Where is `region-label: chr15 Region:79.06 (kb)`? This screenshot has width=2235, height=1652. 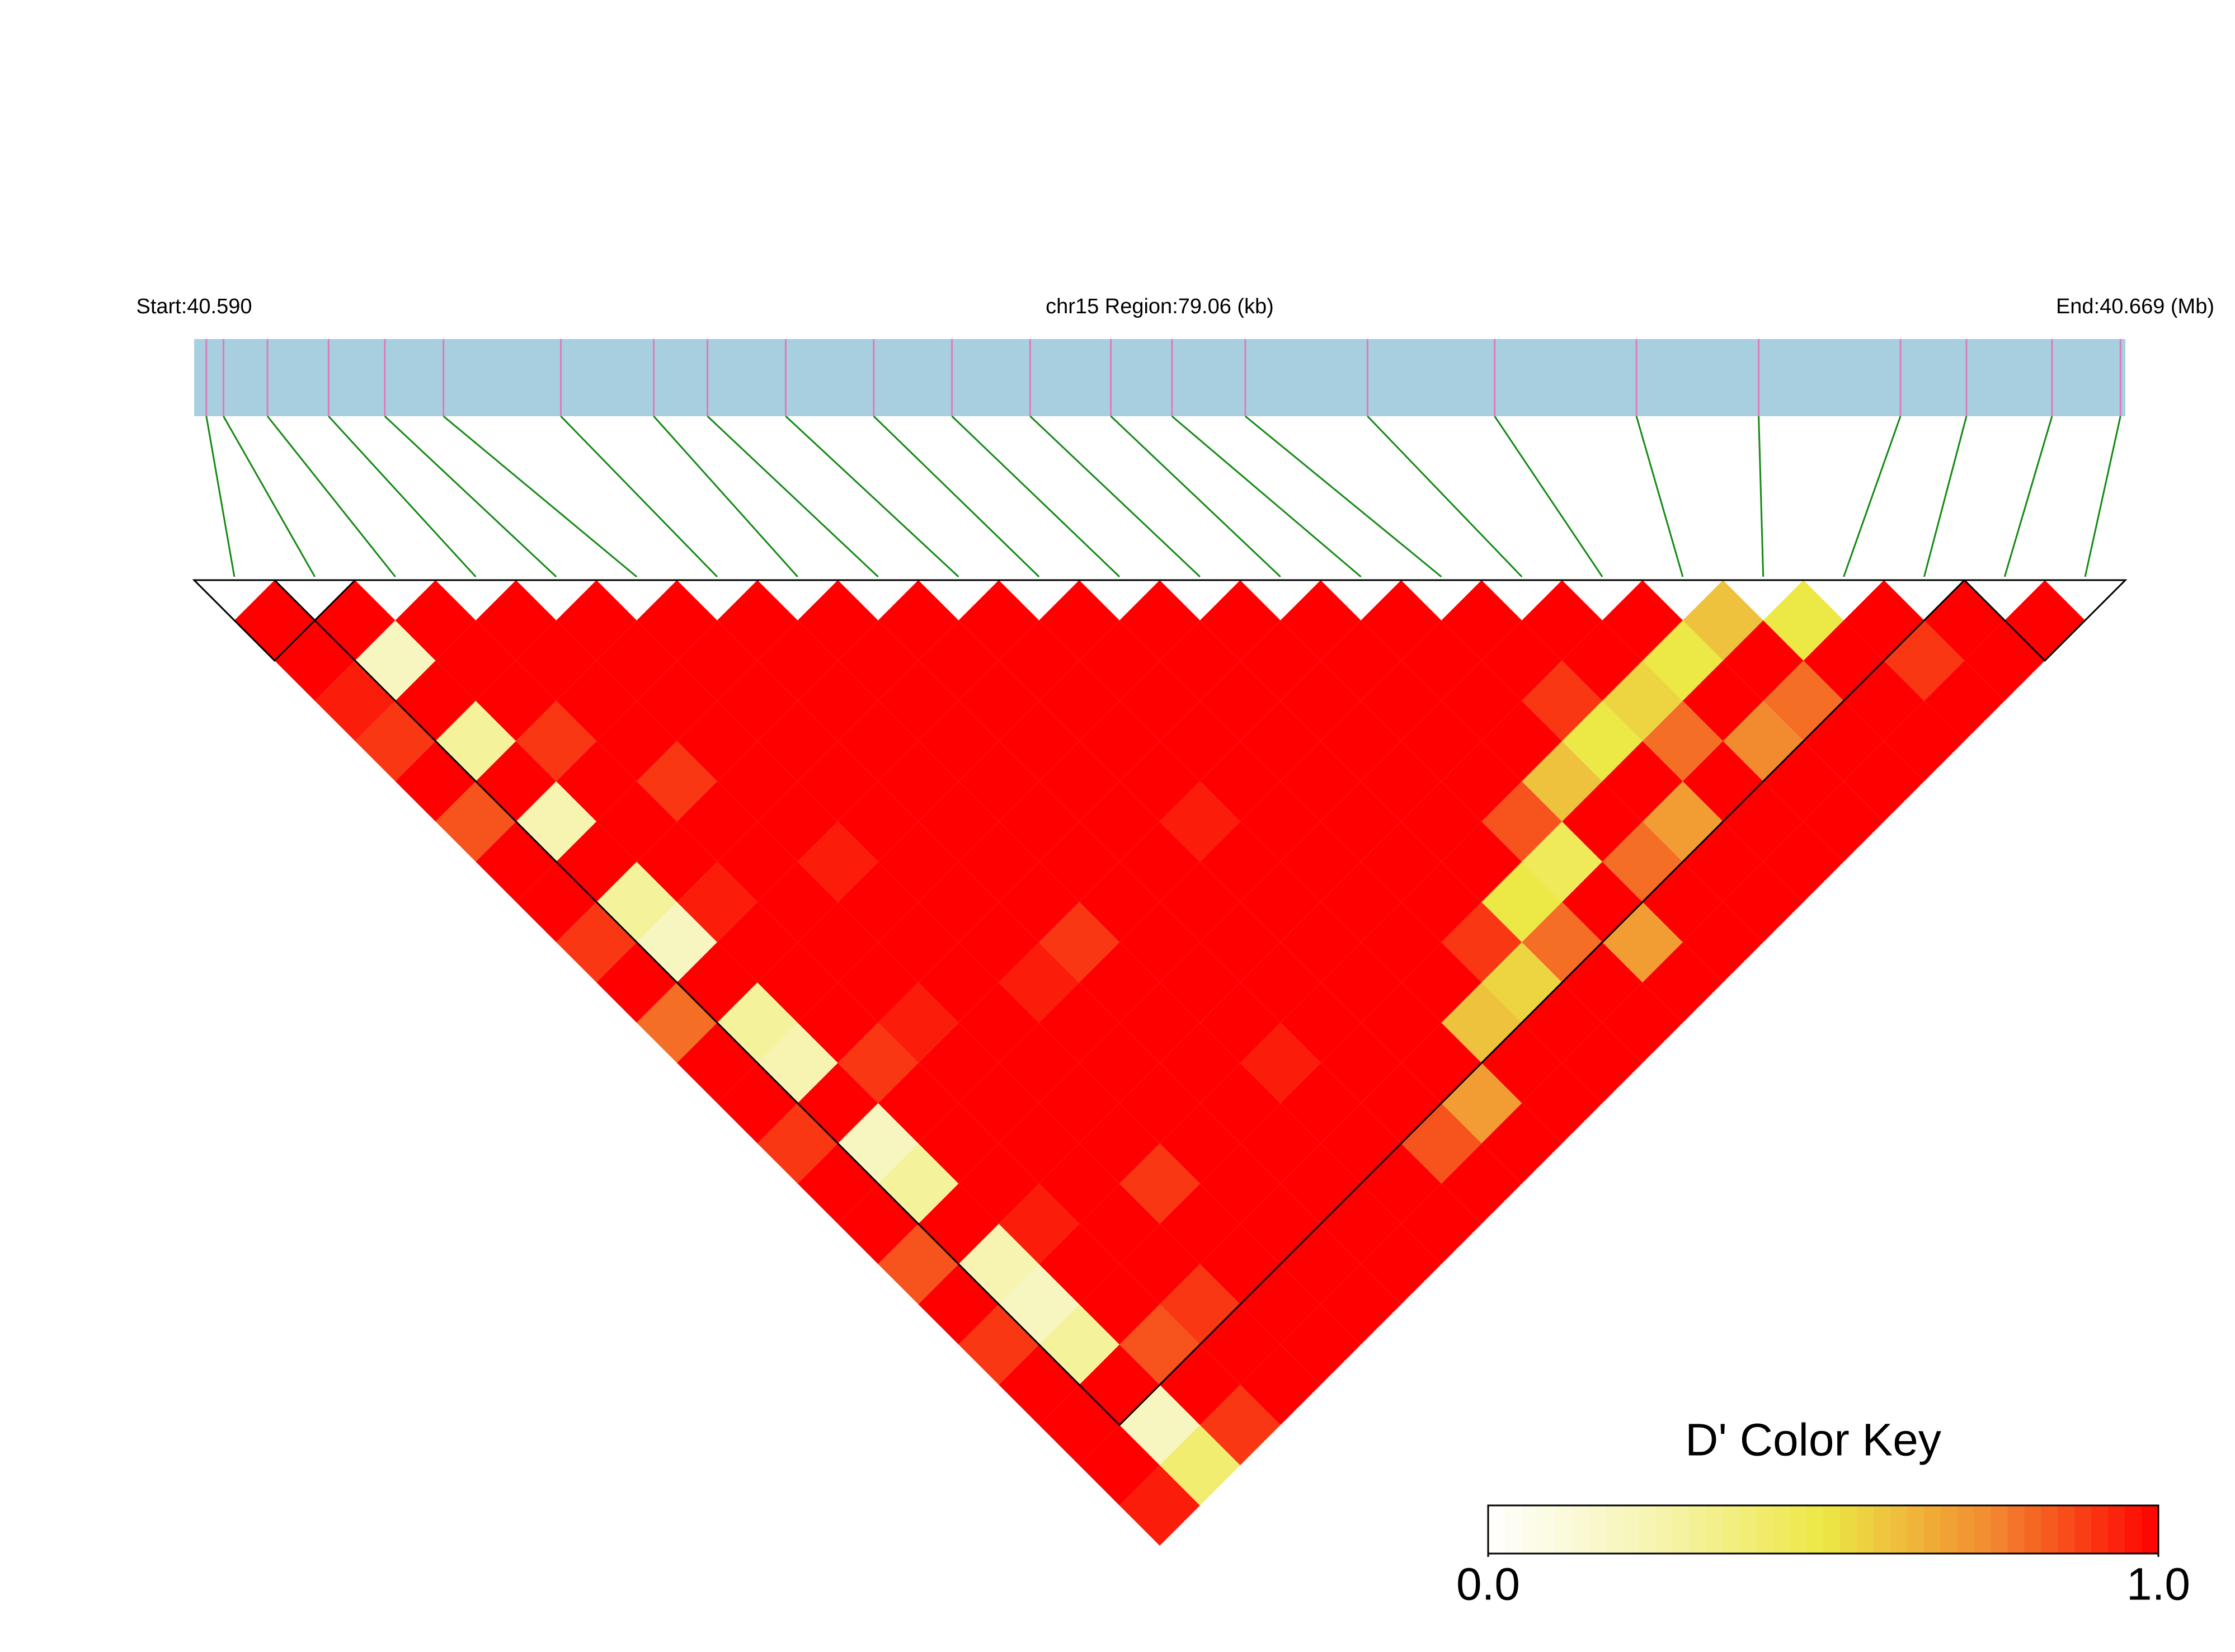
region-label: chr15 Region:79.06 (kb) is located at coordinates (1160, 306).